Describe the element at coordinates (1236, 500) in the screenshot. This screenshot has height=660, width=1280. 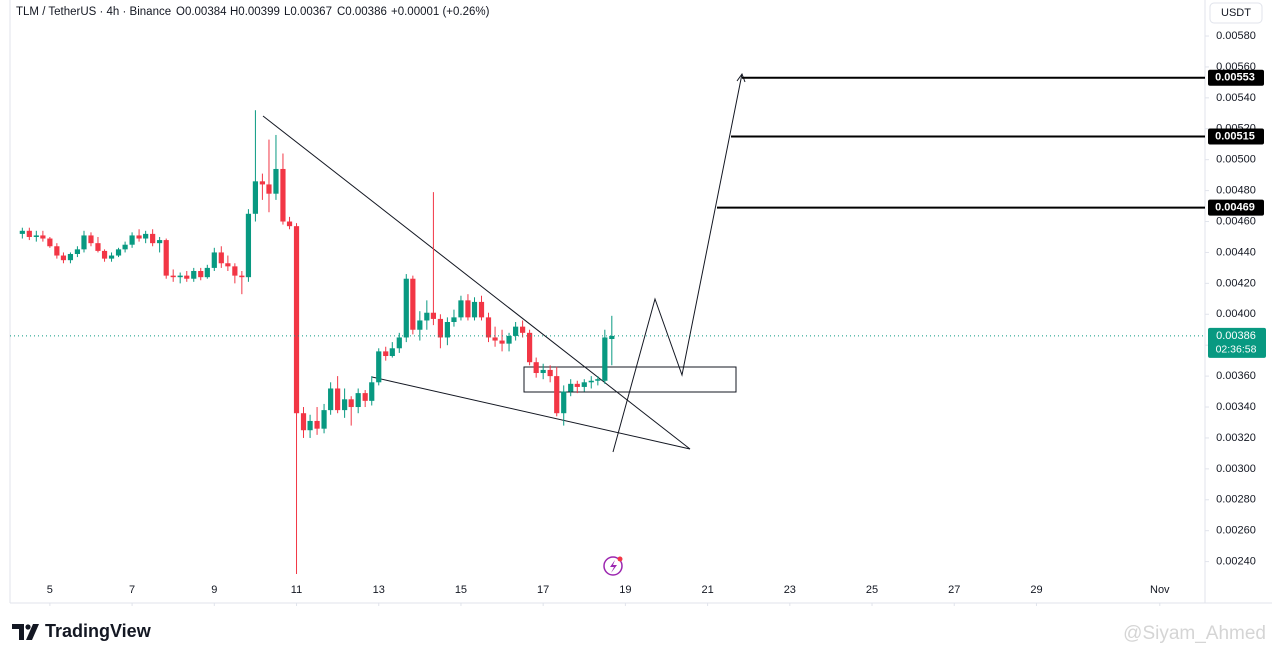
I see `y-tick-label: 0.00280` at that location.